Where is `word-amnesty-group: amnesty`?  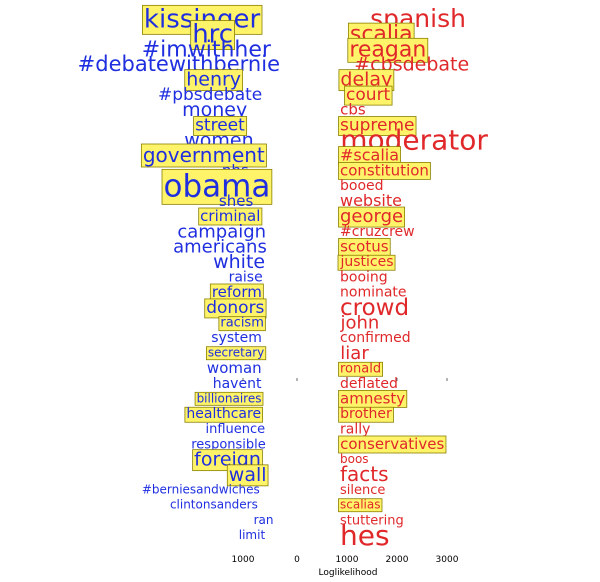
word-amnesty-group: amnesty is located at coordinates (373, 398).